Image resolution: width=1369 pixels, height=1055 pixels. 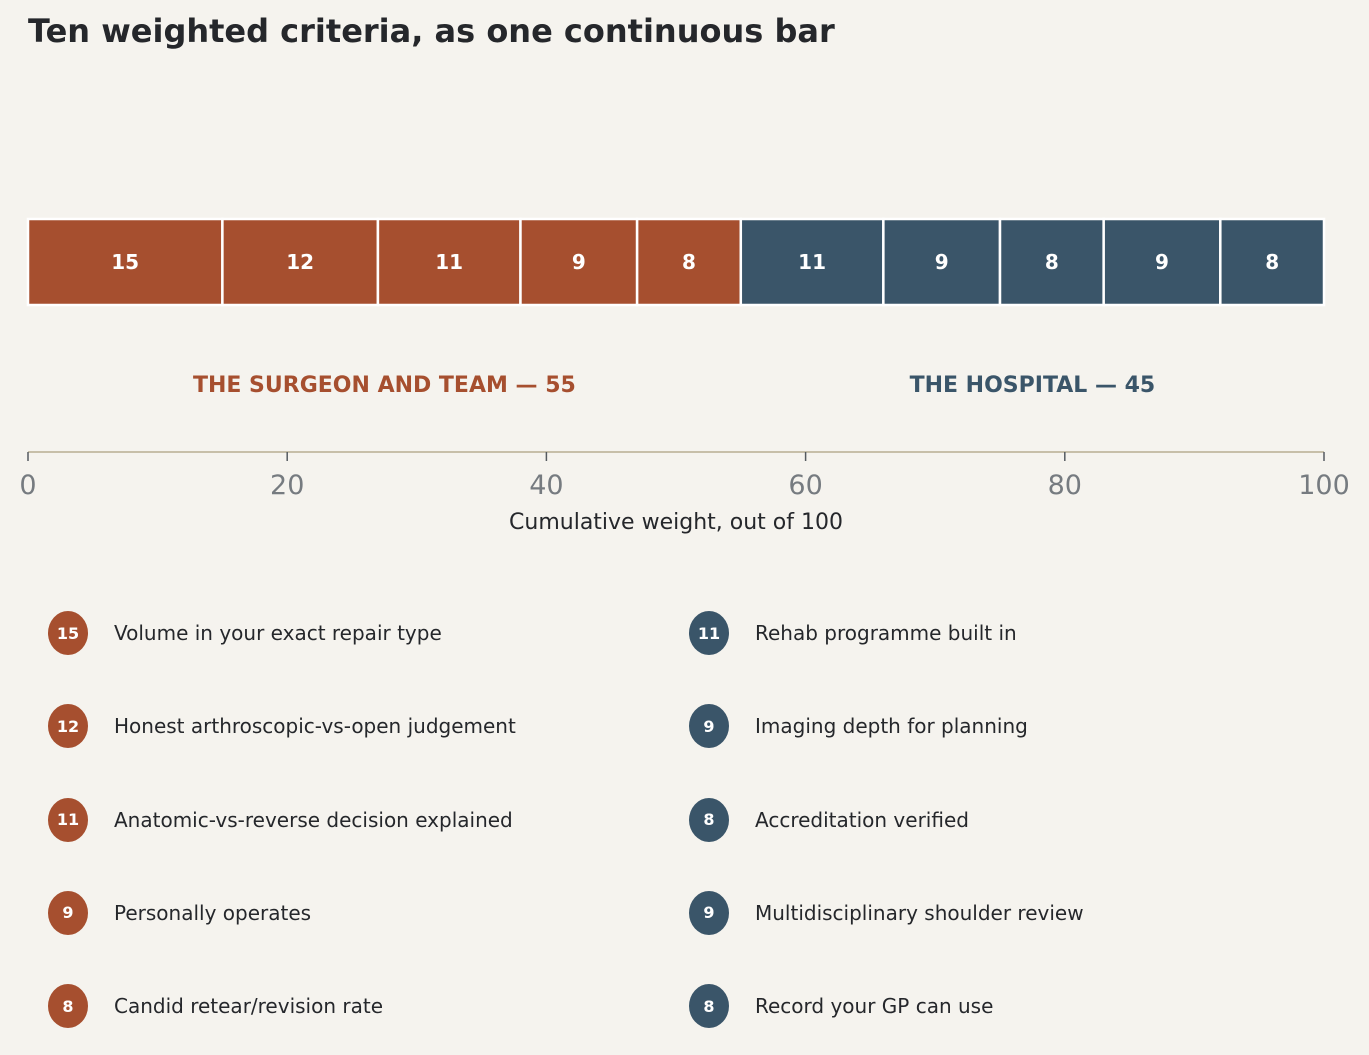 I want to click on legend-item: 8 Candid retear/revision rate, so click(x=215, y=1006).